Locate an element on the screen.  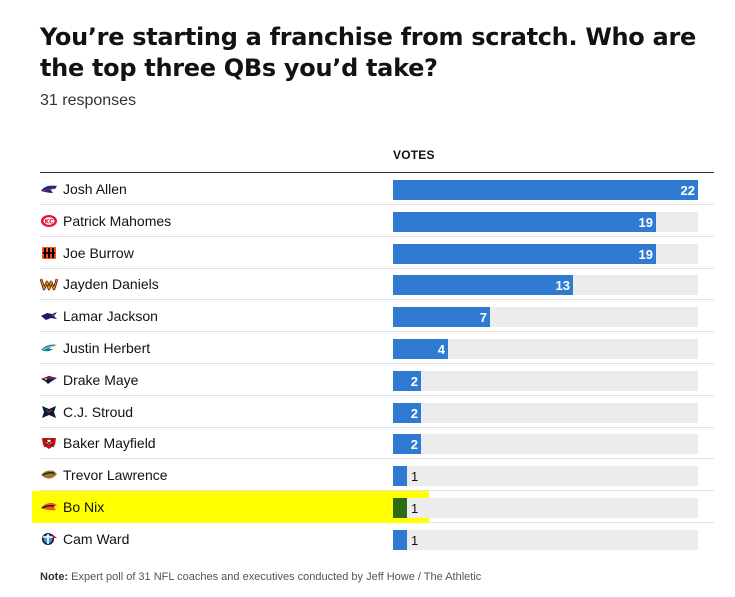
player-name: Baker Mayfield is located at coordinates (109, 443).